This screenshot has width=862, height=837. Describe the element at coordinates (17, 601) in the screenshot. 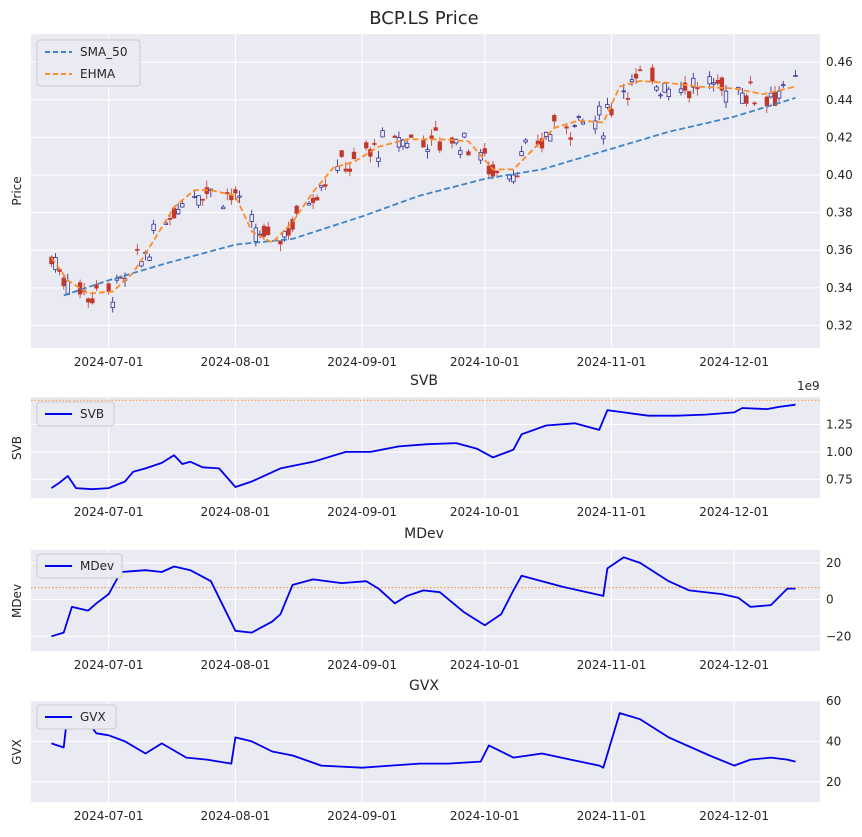

I see `mdev-y-axis-label: MDev` at that location.